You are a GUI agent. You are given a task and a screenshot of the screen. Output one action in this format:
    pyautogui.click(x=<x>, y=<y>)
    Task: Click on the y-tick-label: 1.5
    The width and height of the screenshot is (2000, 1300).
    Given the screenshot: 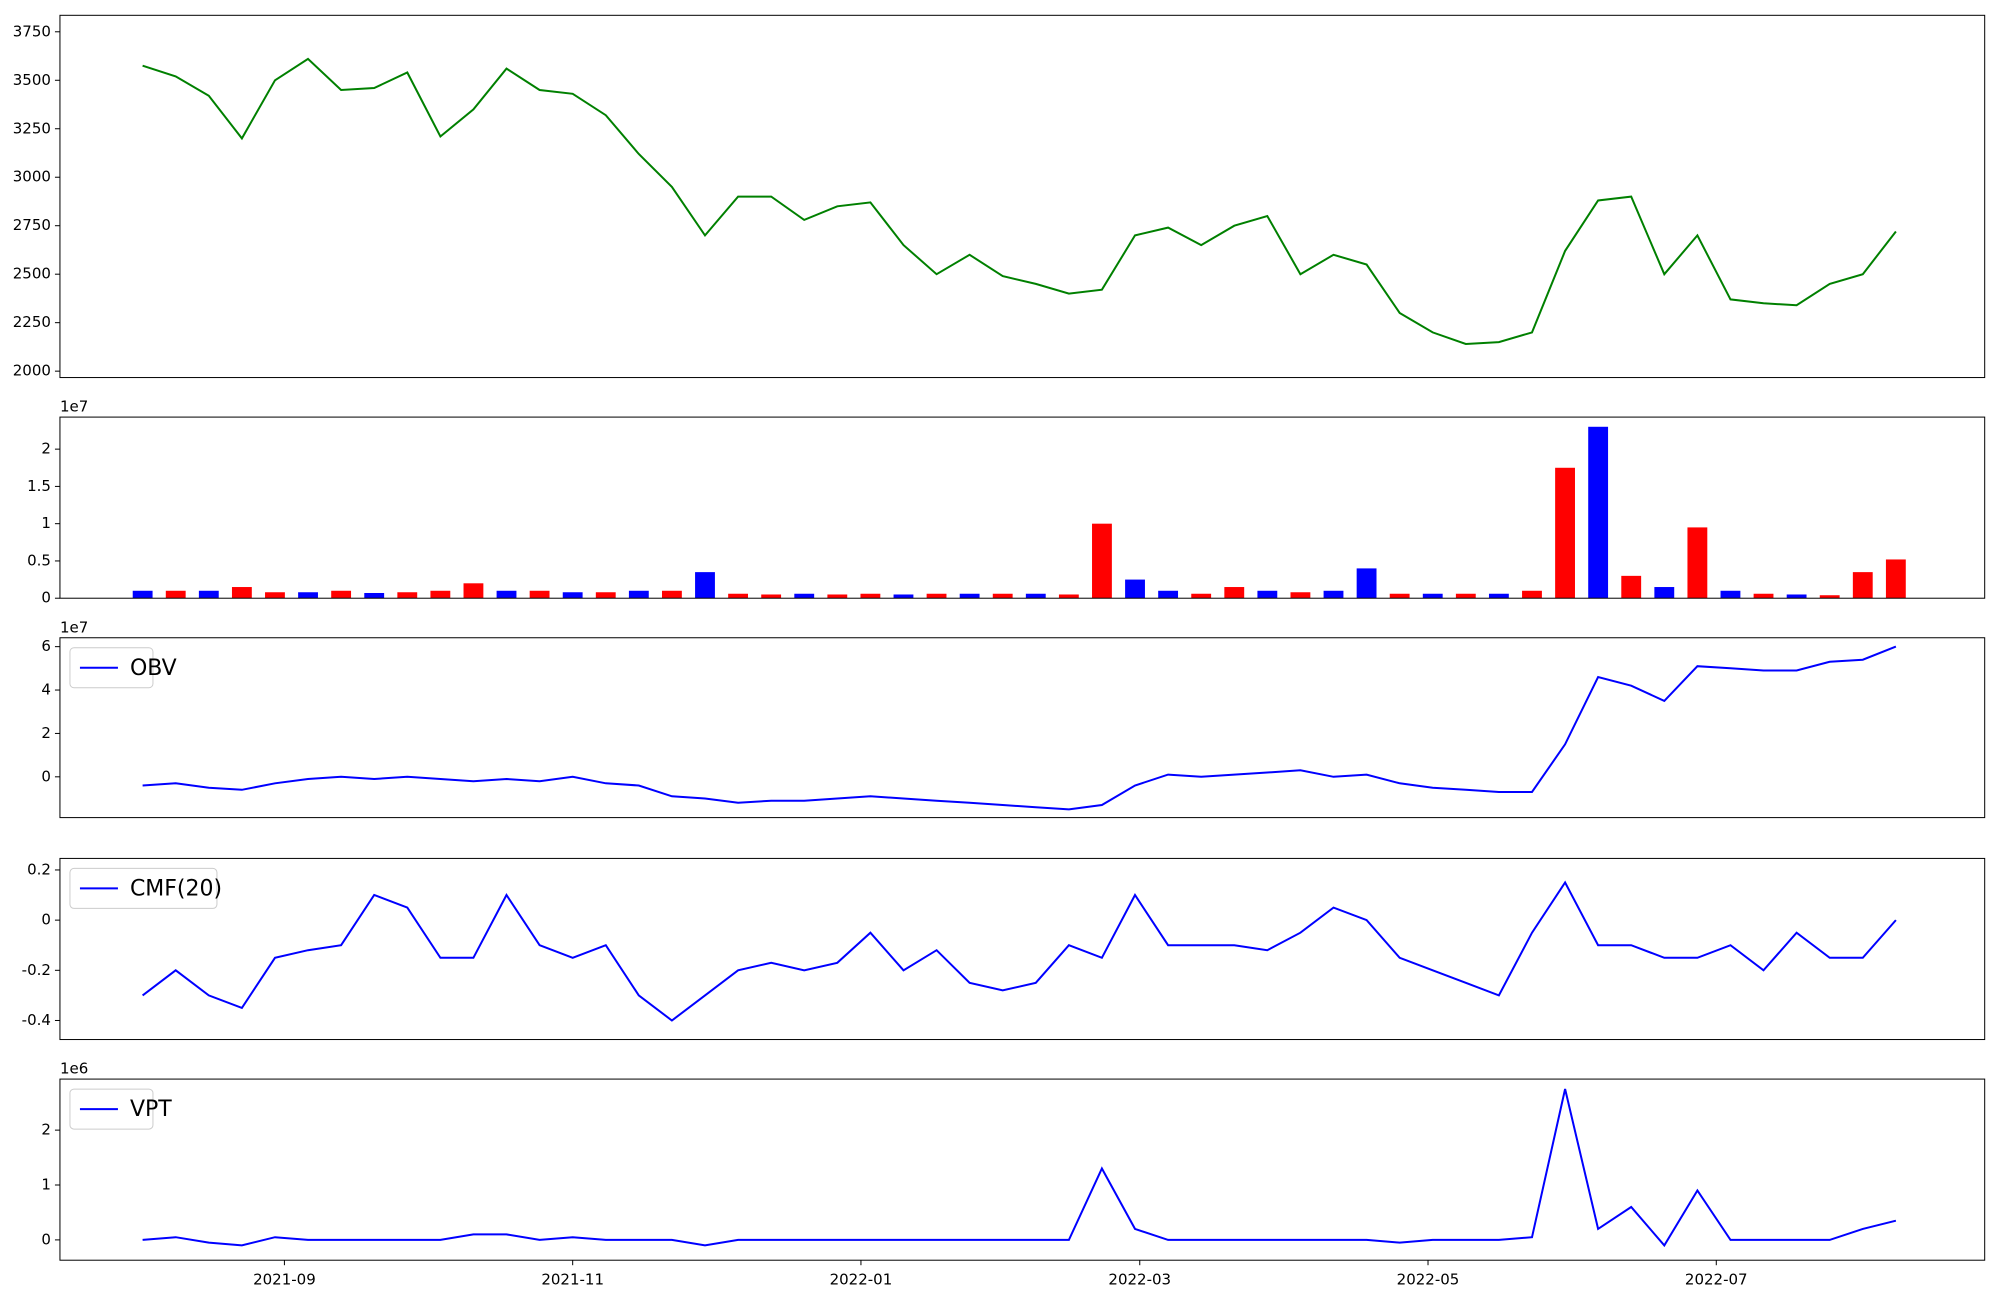 What is the action you would take?
    pyautogui.click(x=39, y=486)
    